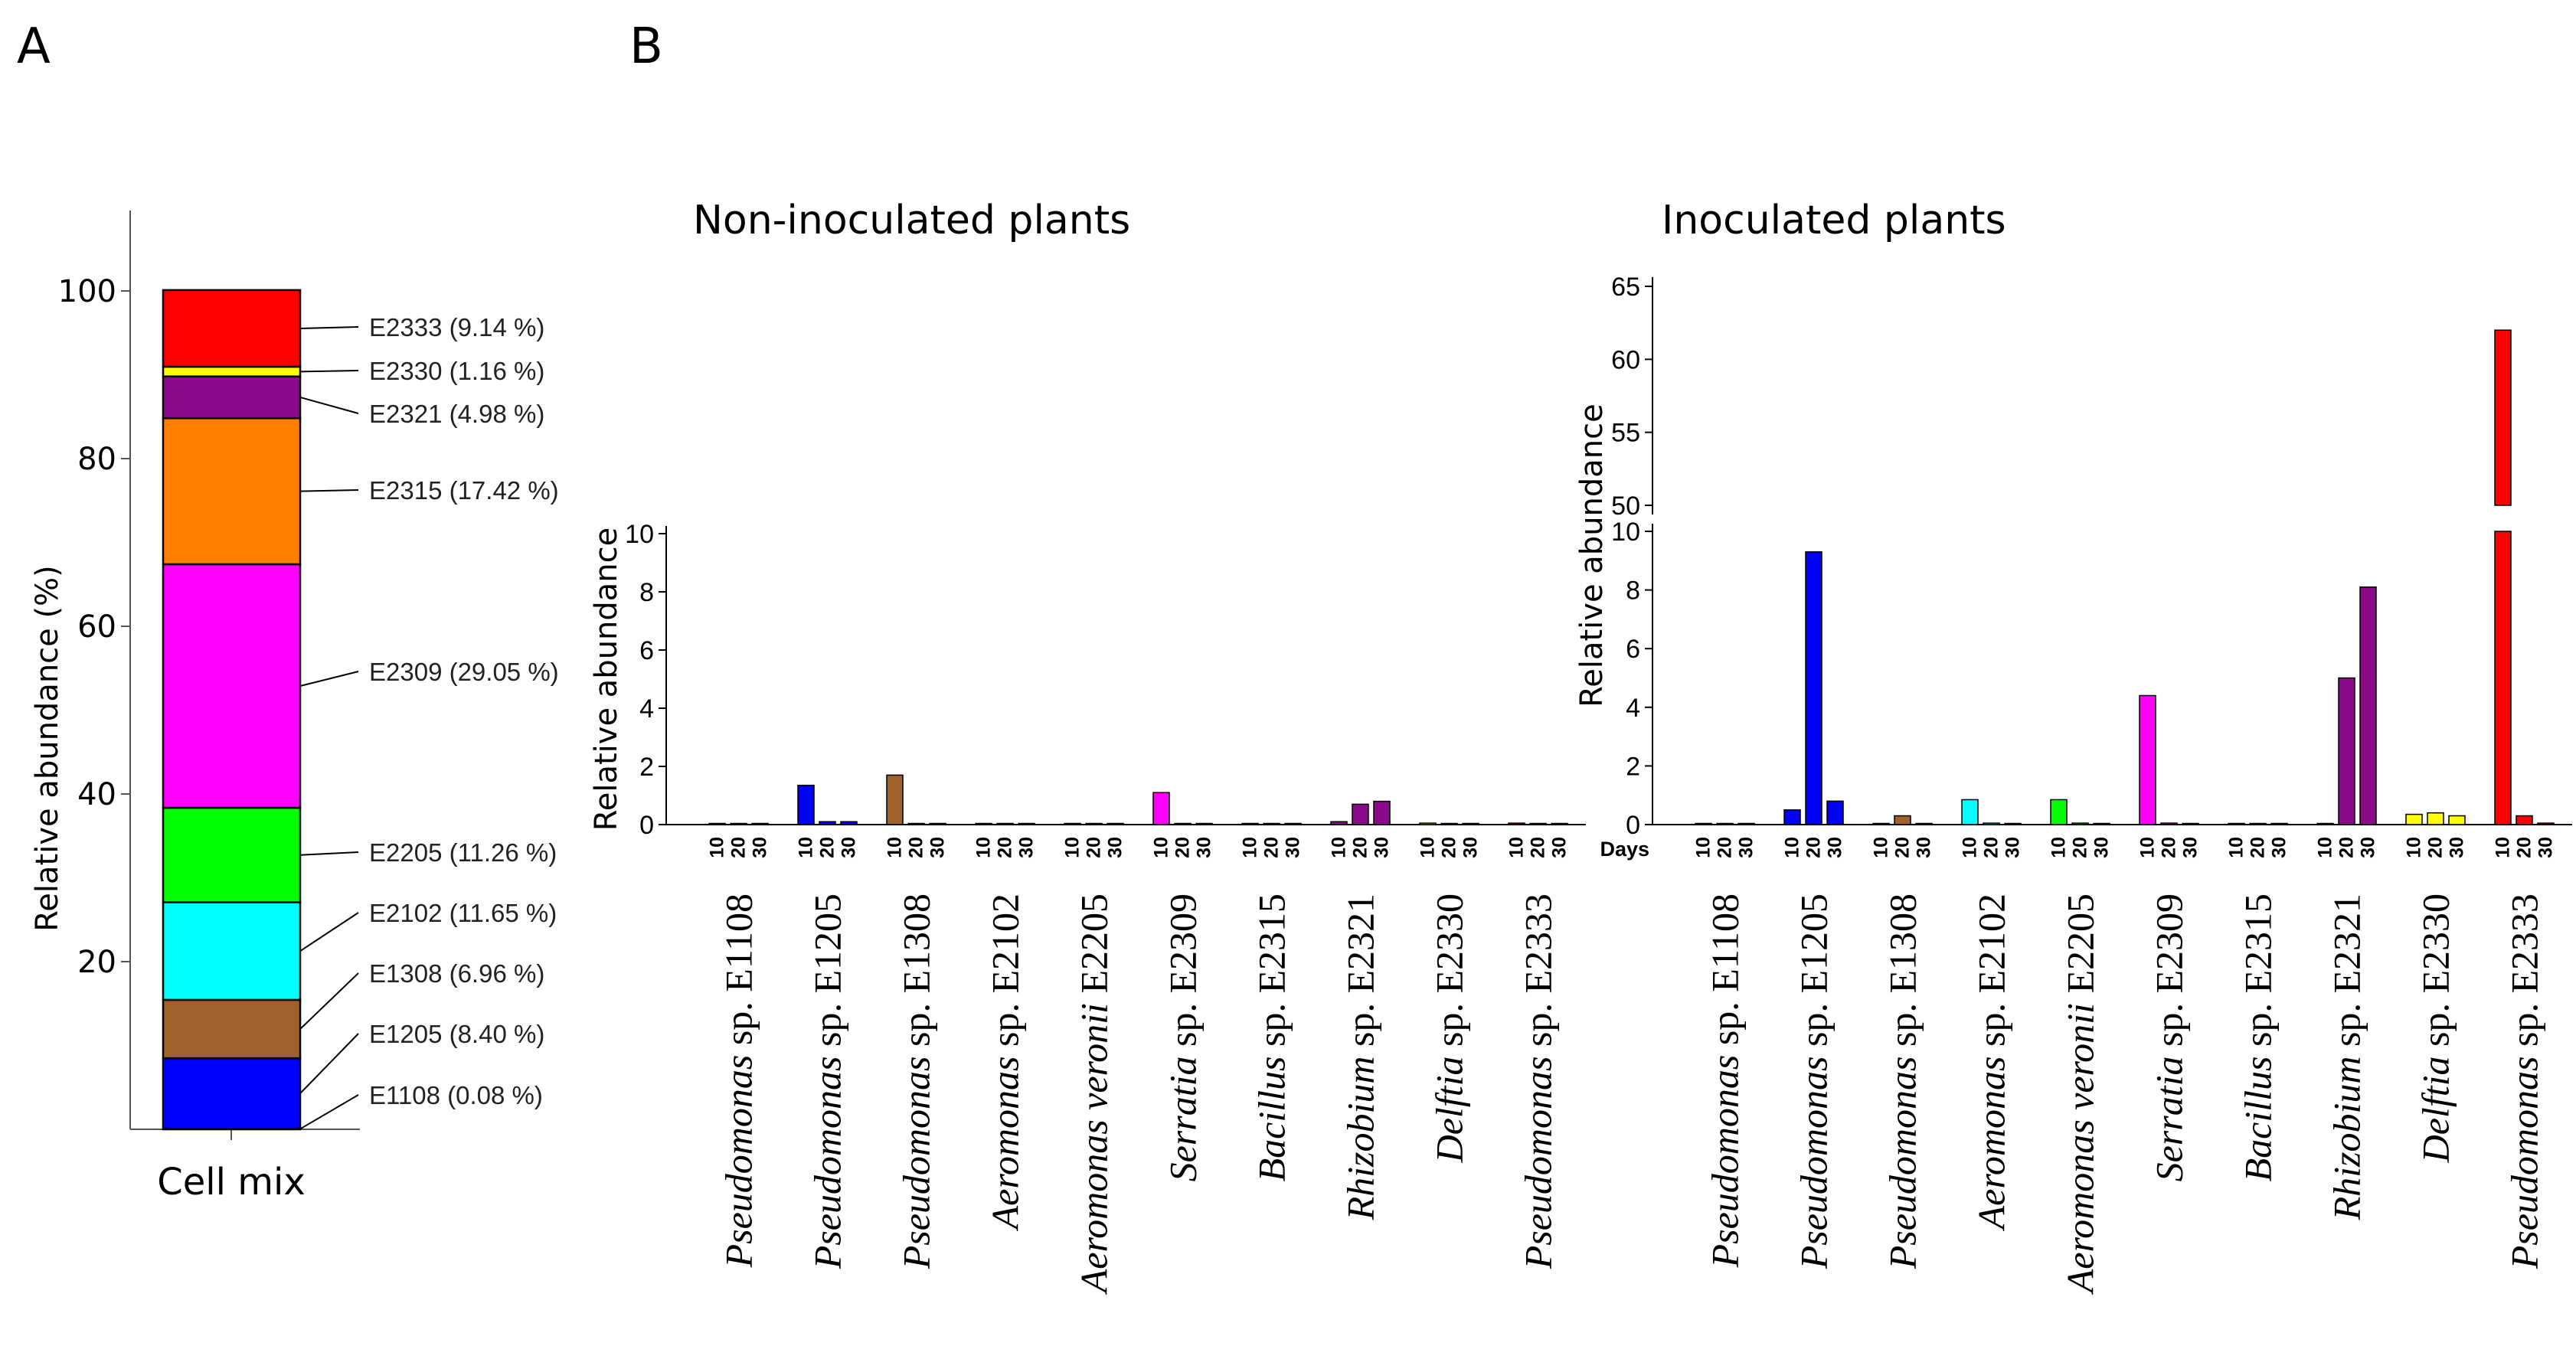 Image resolution: width=2576 pixels, height=1359 pixels. What do you see at coordinates (1625, 359) in the screenshot?
I see `y-tick-label: 60` at bounding box center [1625, 359].